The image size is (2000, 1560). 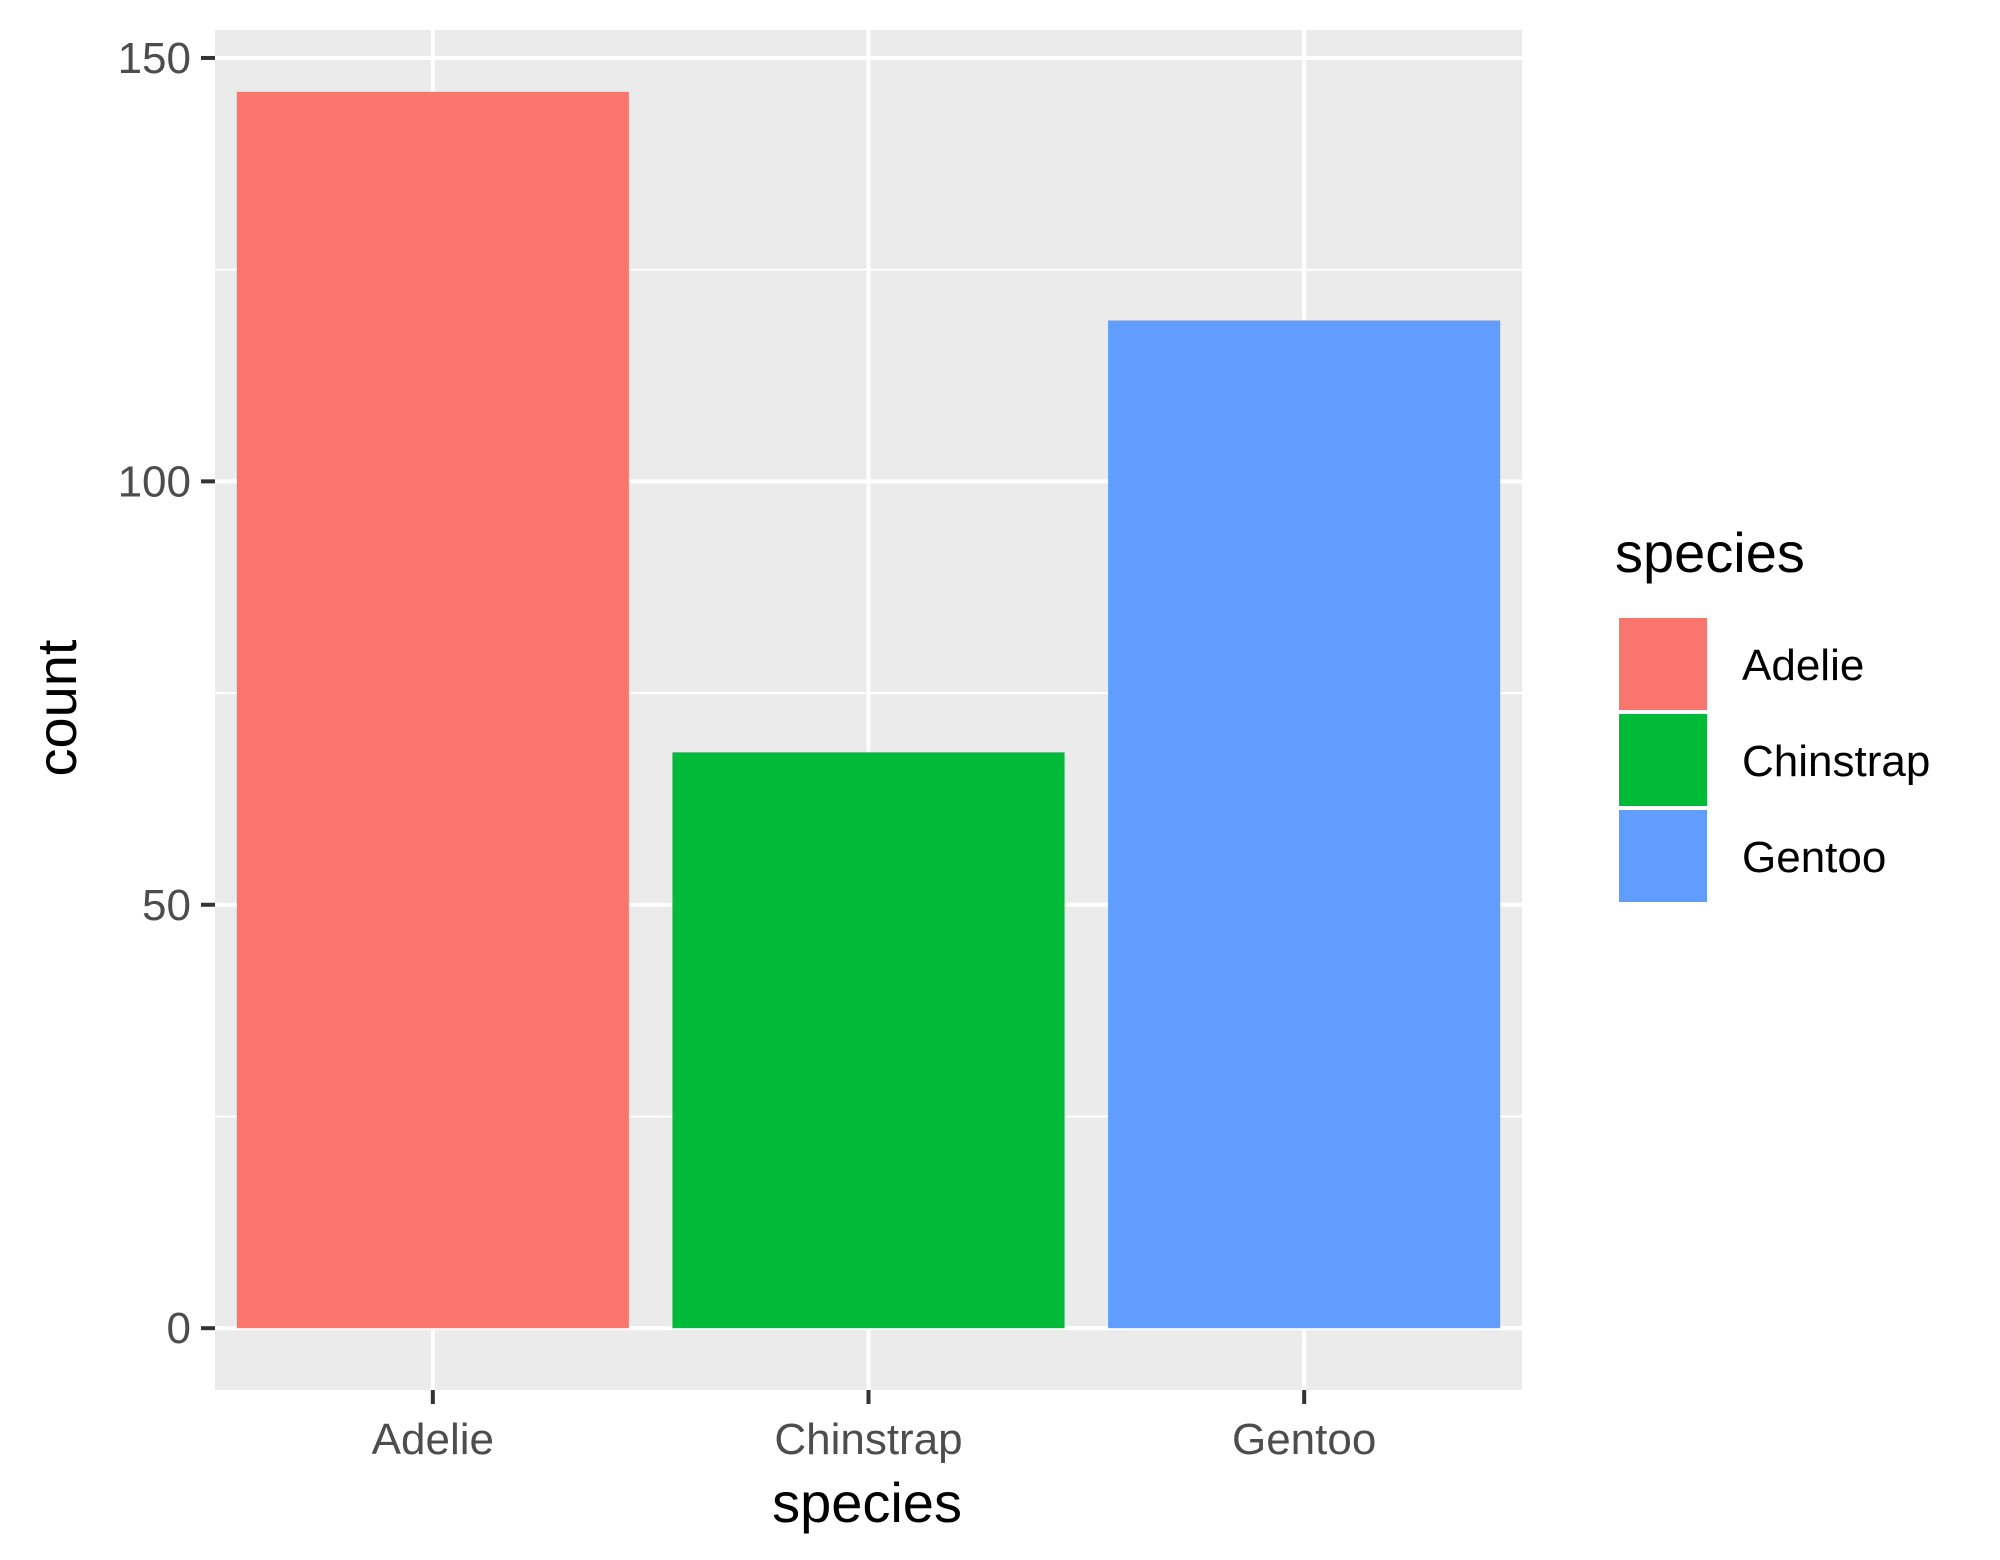 I want to click on legend-key-chinstrap, so click(x=1663, y=760).